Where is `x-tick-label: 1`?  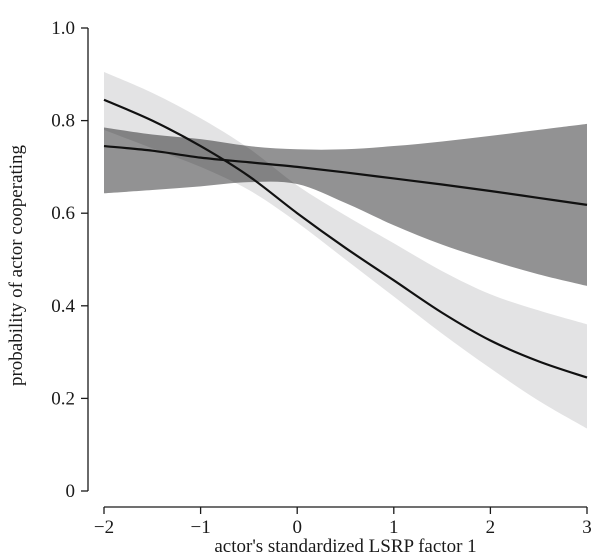 x-tick-label: 1 is located at coordinates (394, 527).